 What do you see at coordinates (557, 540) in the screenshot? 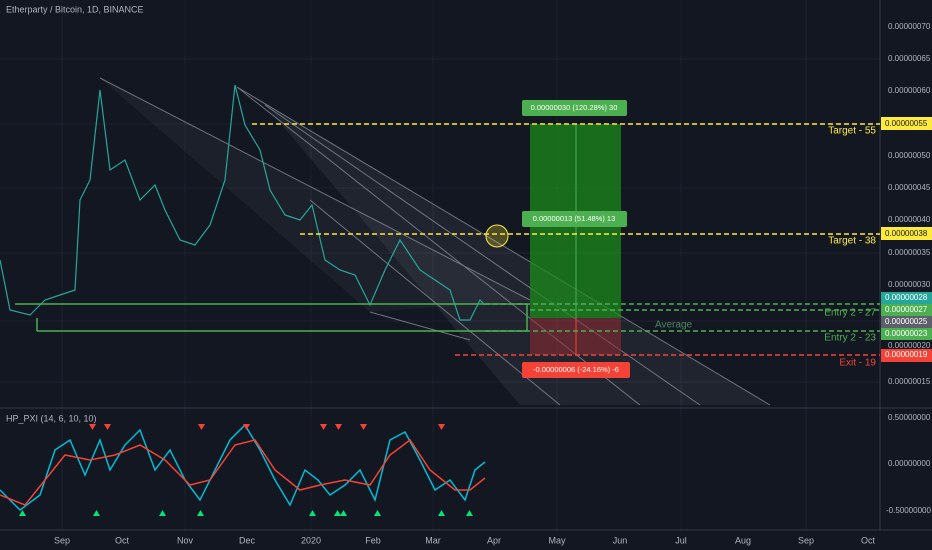
I see `time-label: May` at bounding box center [557, 540].